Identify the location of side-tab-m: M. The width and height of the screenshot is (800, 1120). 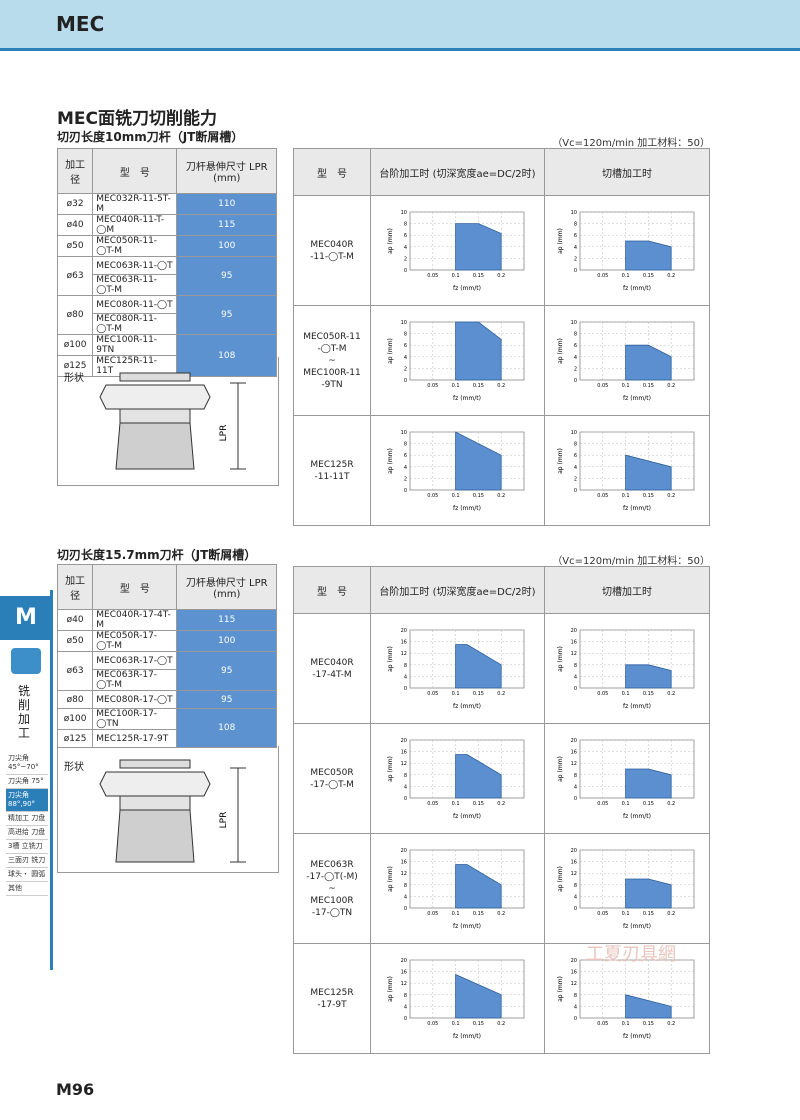
(26, 618).